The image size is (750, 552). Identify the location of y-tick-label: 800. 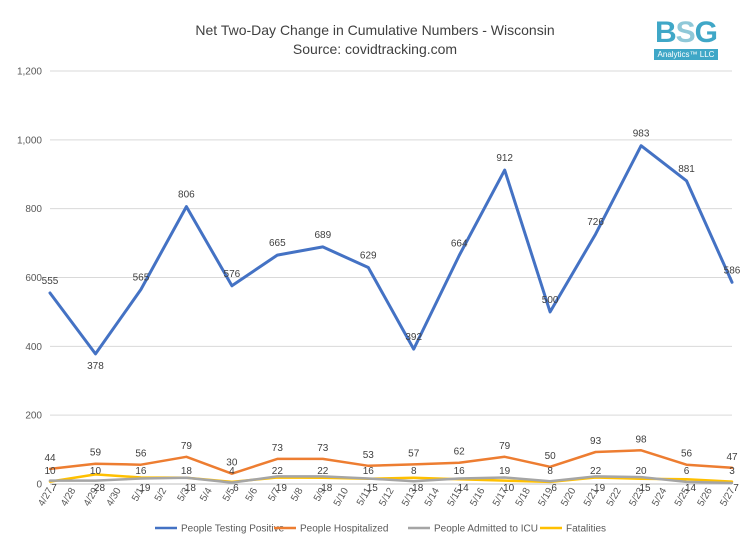
(33, 209).